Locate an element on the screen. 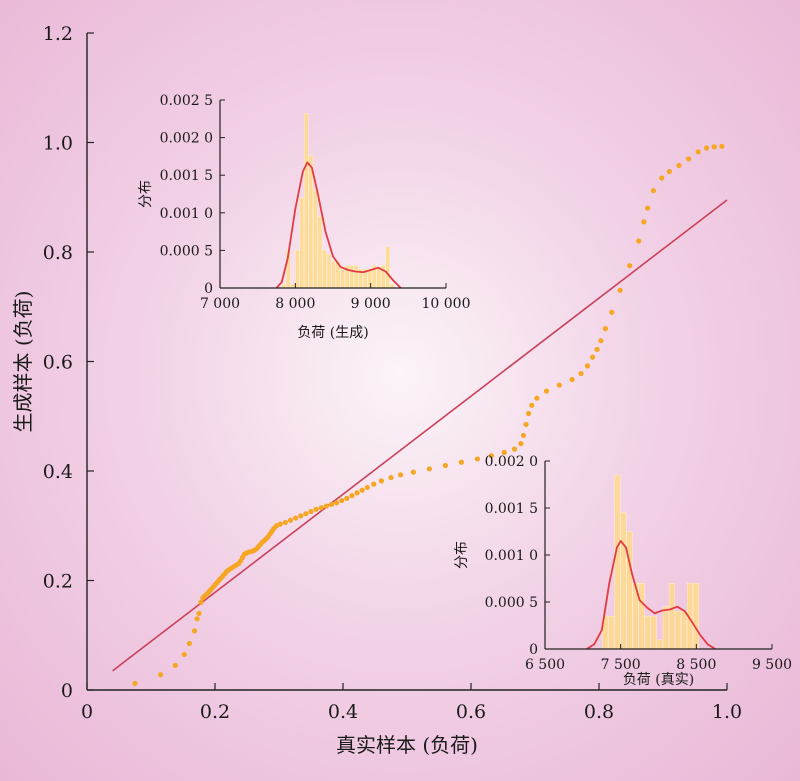 This screenshot has height=781, width=800. x-tick-label: 0.2 is located at coordinates (215, 712).